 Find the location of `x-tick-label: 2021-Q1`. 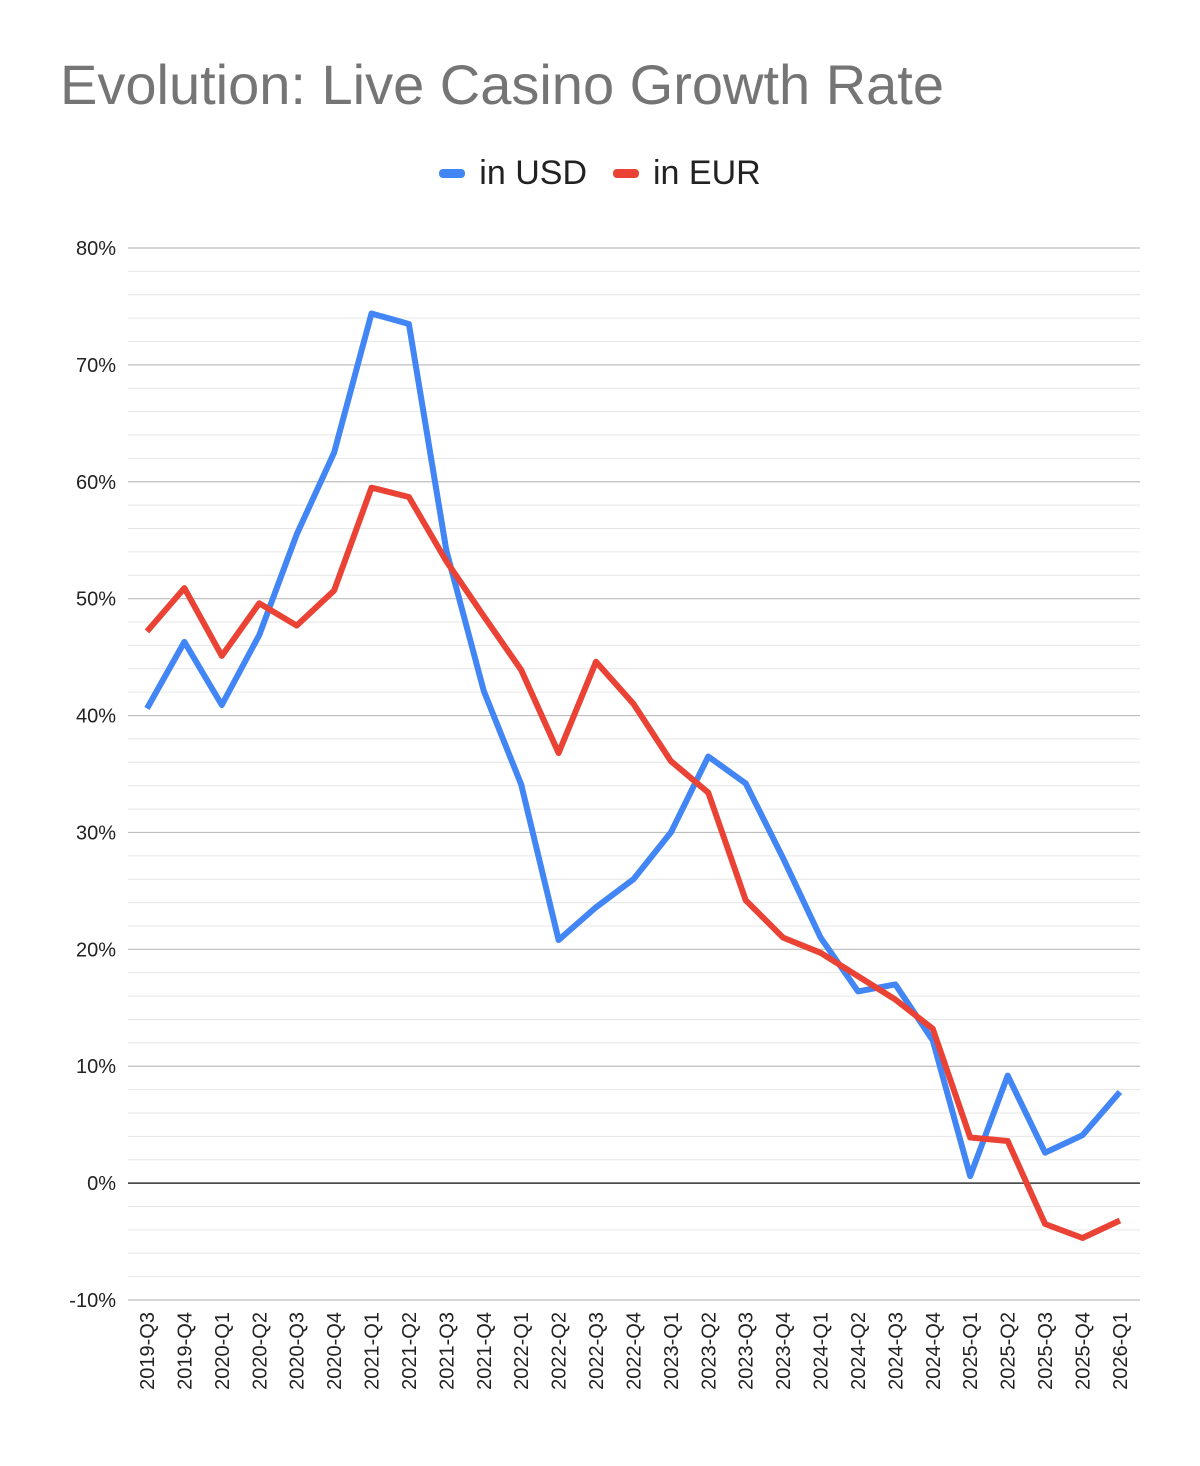

x-tick-label: 2021-Q1 is located at coordinates (373, 1351).